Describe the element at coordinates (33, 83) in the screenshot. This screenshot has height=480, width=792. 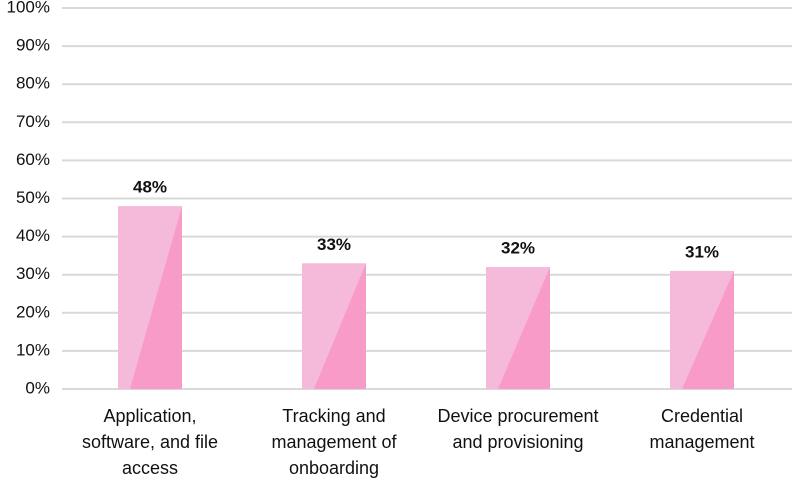
I see `y-tick-label: 80%` at that location.